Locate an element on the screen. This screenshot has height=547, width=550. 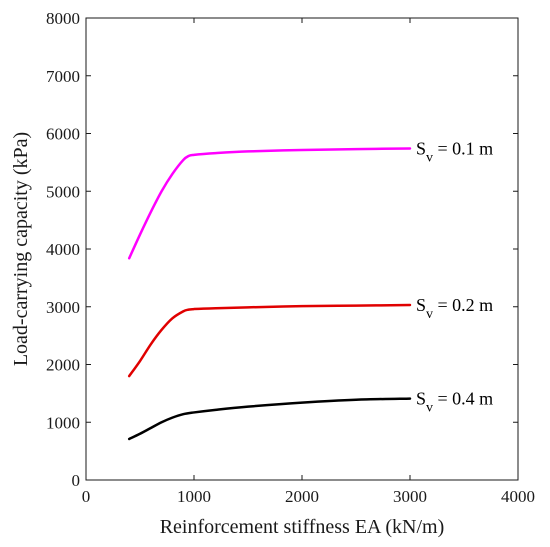
x-tick-label: 1000 is located at coordinates (194, 496).